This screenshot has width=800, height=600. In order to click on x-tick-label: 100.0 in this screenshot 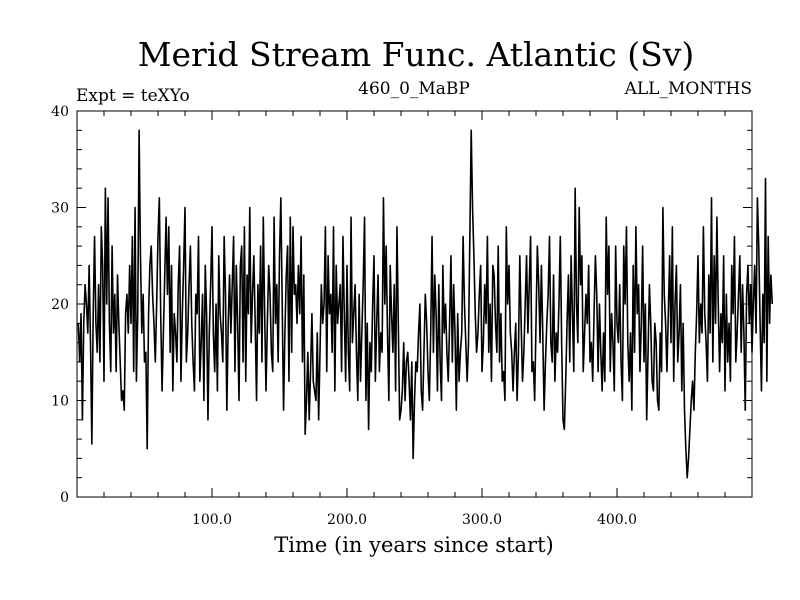, I will do `click(212, 520)`.